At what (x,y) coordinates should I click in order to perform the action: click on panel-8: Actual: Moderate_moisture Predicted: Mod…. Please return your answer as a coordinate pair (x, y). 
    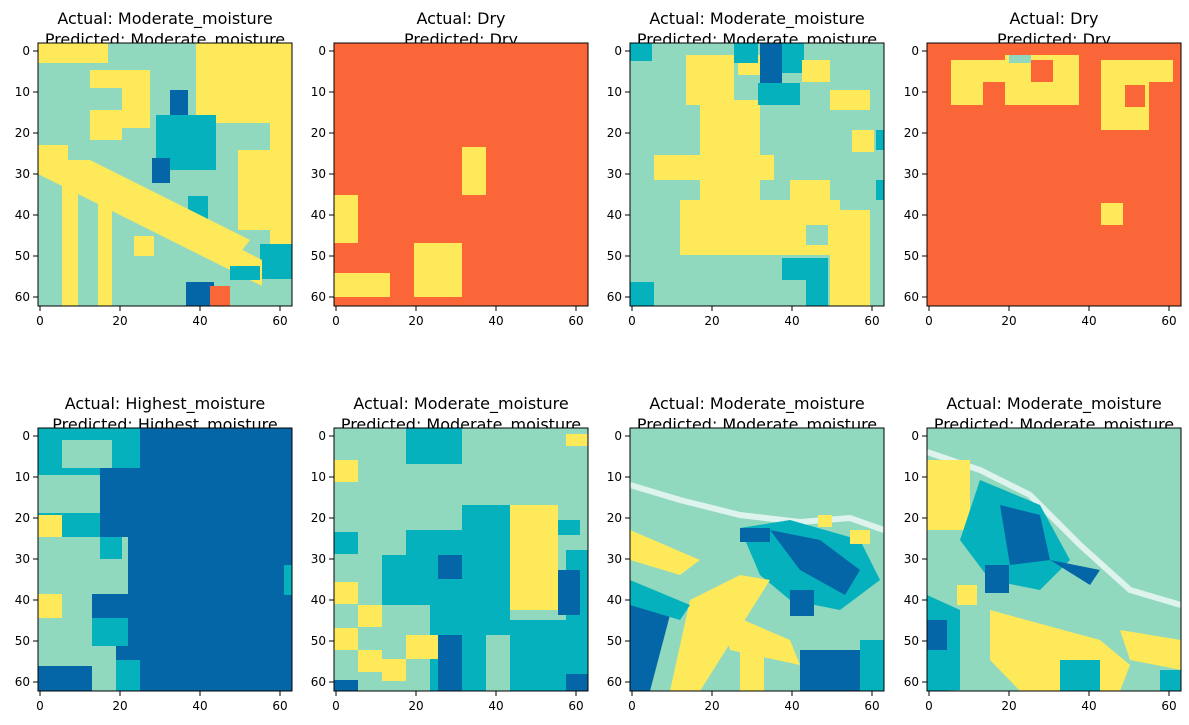
    Looking at the image, I should click on (1043, 553).